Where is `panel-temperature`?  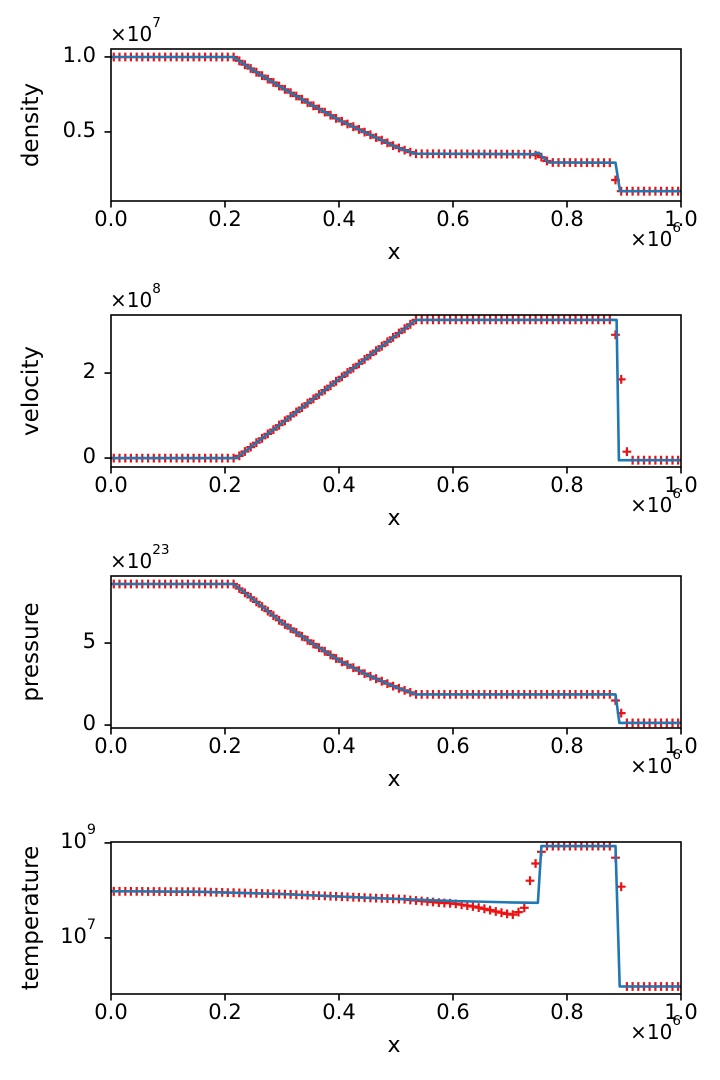 panel-temperature is located at coordinates (393, 921).